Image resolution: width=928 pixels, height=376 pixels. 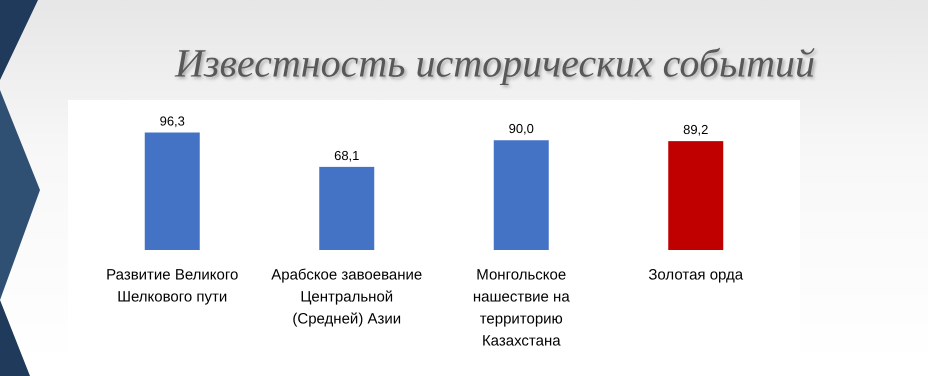 I want to click on data-label: 96,3, so click(x=172, y=121).